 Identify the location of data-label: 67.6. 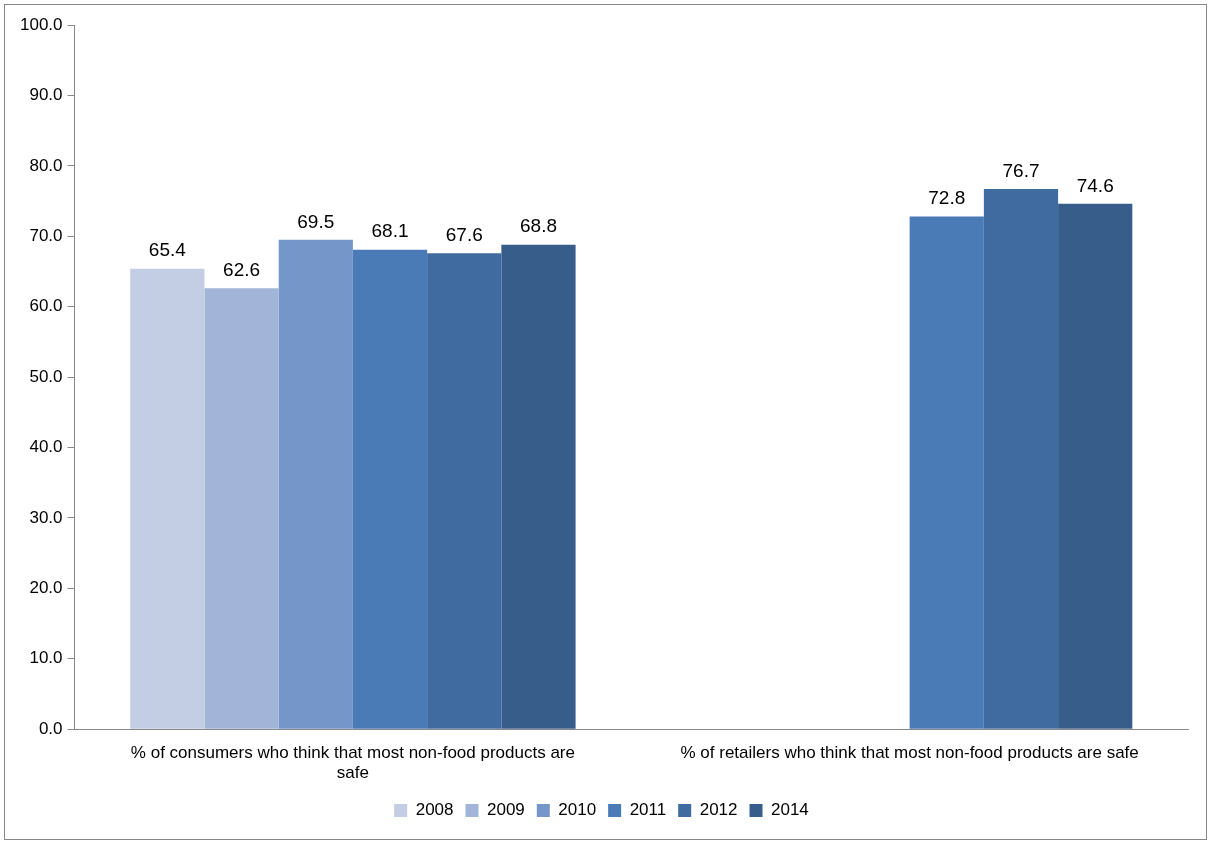
(464, 234).